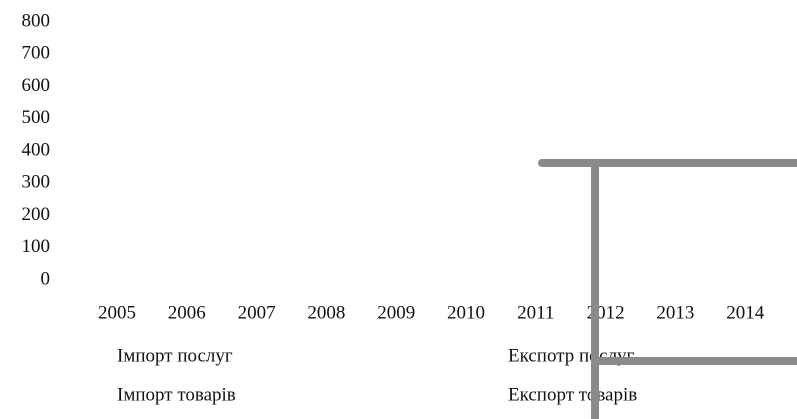  What do you see at coordinates (175, 355) in the screenshot?
I see `legend-label: Імпорт послуг` at bounding box center [175, 355].